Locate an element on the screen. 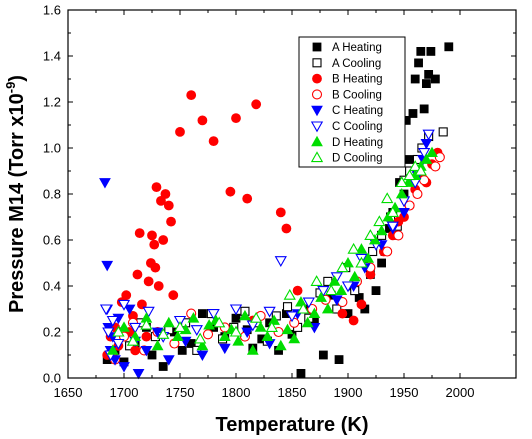  y-tick-label: 1.2 is located at coordinates (52, 102).